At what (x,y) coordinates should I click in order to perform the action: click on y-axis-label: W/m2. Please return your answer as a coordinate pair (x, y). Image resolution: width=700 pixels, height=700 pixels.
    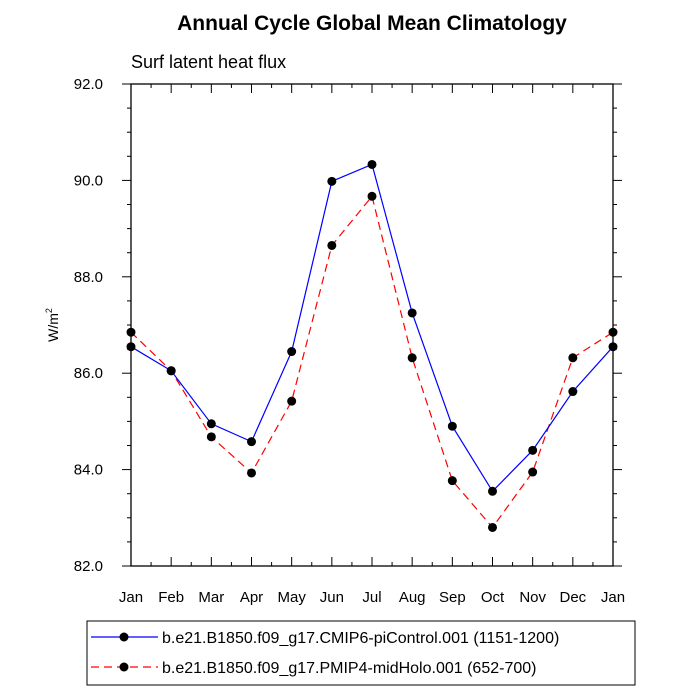
    Looking at the image, I should click on (52, 325).